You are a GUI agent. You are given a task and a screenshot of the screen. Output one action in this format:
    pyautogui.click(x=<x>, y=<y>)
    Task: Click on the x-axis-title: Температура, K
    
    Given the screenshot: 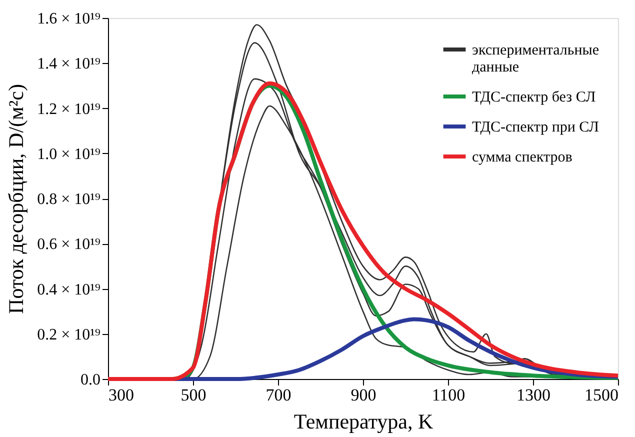 What is the action you would take?
    pyautogui.click(x=364, y=422)
    